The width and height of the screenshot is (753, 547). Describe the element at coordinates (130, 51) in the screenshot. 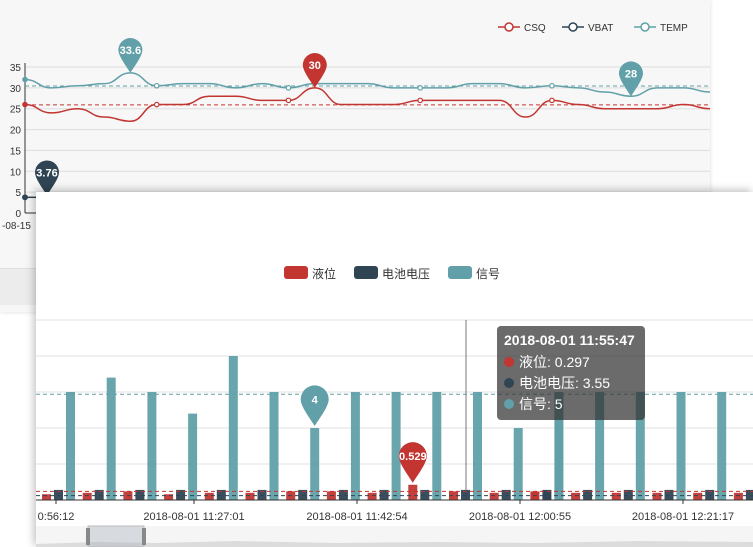

I see `back-max-temp-marker-label: 33.6` at that location.